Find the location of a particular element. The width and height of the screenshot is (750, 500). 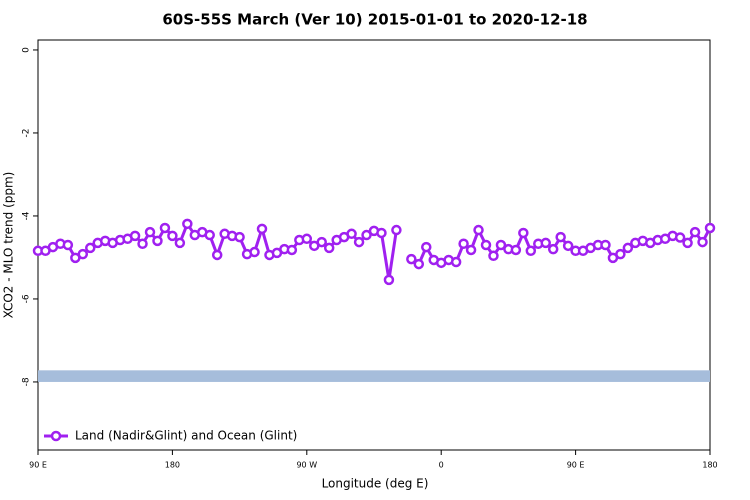

legend-marker is located at coordinates (56, 436).